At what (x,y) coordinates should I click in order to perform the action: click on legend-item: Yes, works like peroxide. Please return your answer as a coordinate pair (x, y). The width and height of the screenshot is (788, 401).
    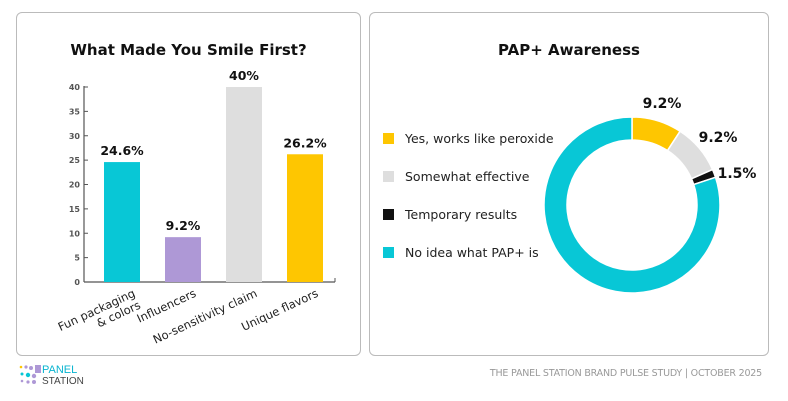
    Looking at the image, I should click on (468, 138).